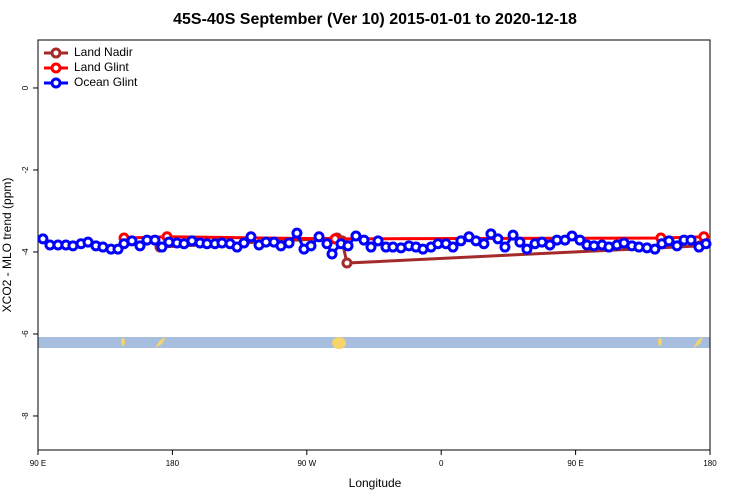 The image size is (750, 500). Describe the element at coordinates (7, 245) in the screenshot. I see `y-axis-label: XCO2 - MLO trend (ppm)` at that location.